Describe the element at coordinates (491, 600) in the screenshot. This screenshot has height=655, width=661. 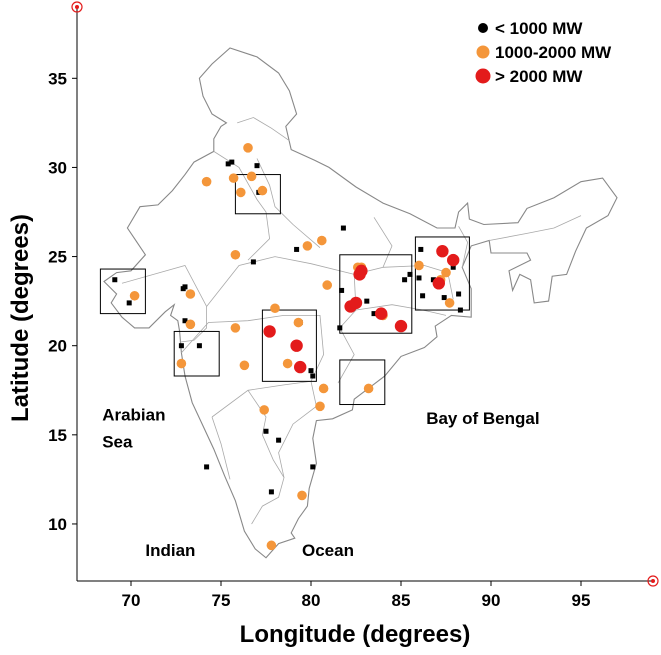
I see `x-tick-label: 90` at that location.